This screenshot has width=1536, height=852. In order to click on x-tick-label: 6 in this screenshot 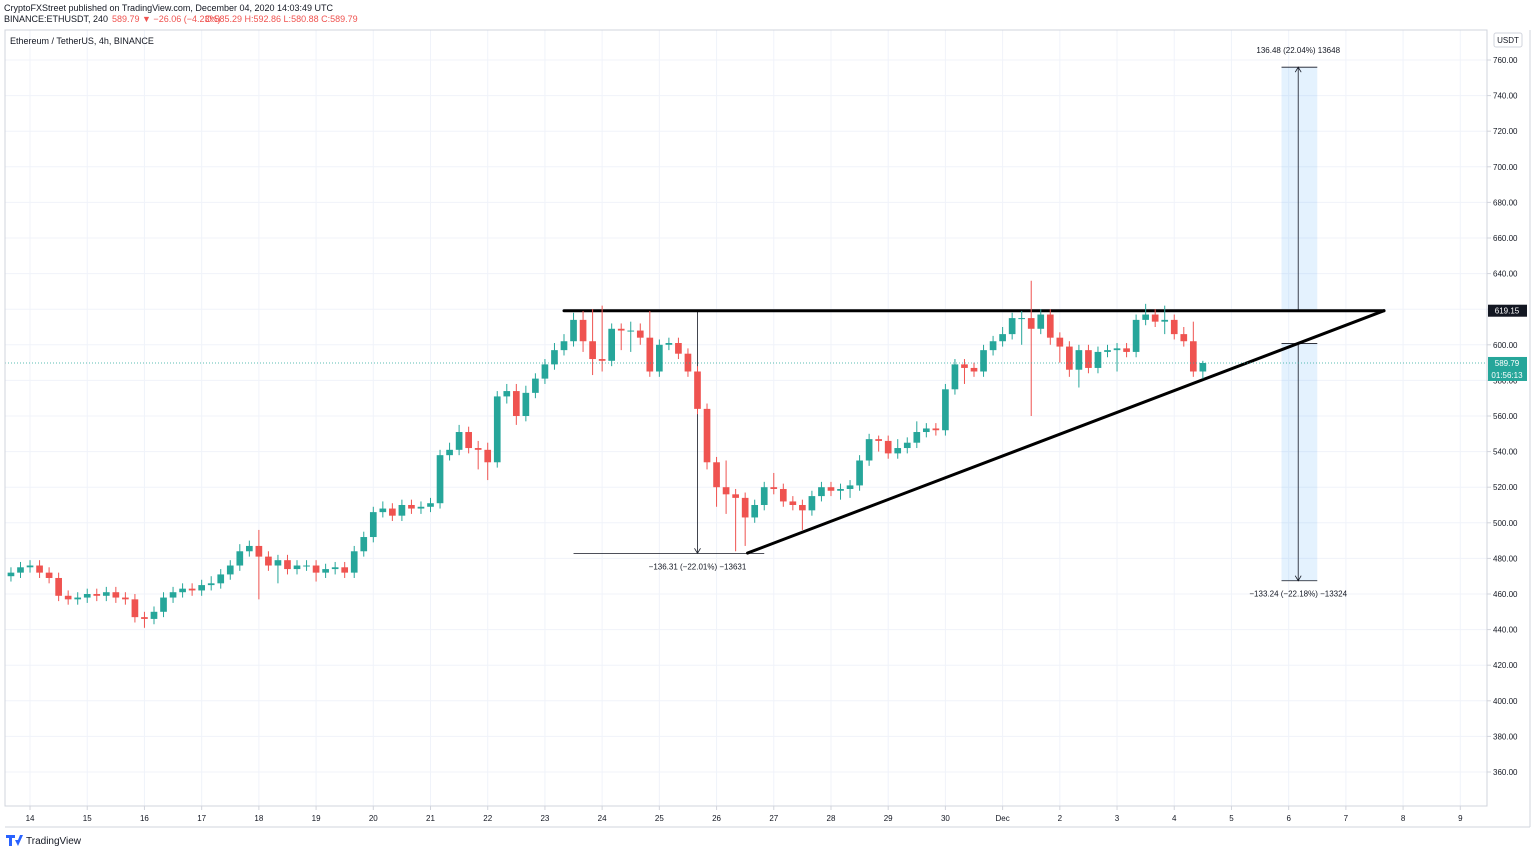, I will do `click(1288, 818)`.